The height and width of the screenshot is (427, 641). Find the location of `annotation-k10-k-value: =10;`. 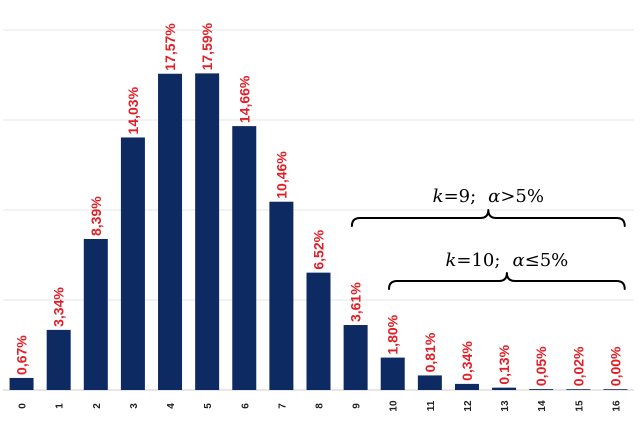

annotation-k10-k-value: =10; is located at coordinates (478, 260).